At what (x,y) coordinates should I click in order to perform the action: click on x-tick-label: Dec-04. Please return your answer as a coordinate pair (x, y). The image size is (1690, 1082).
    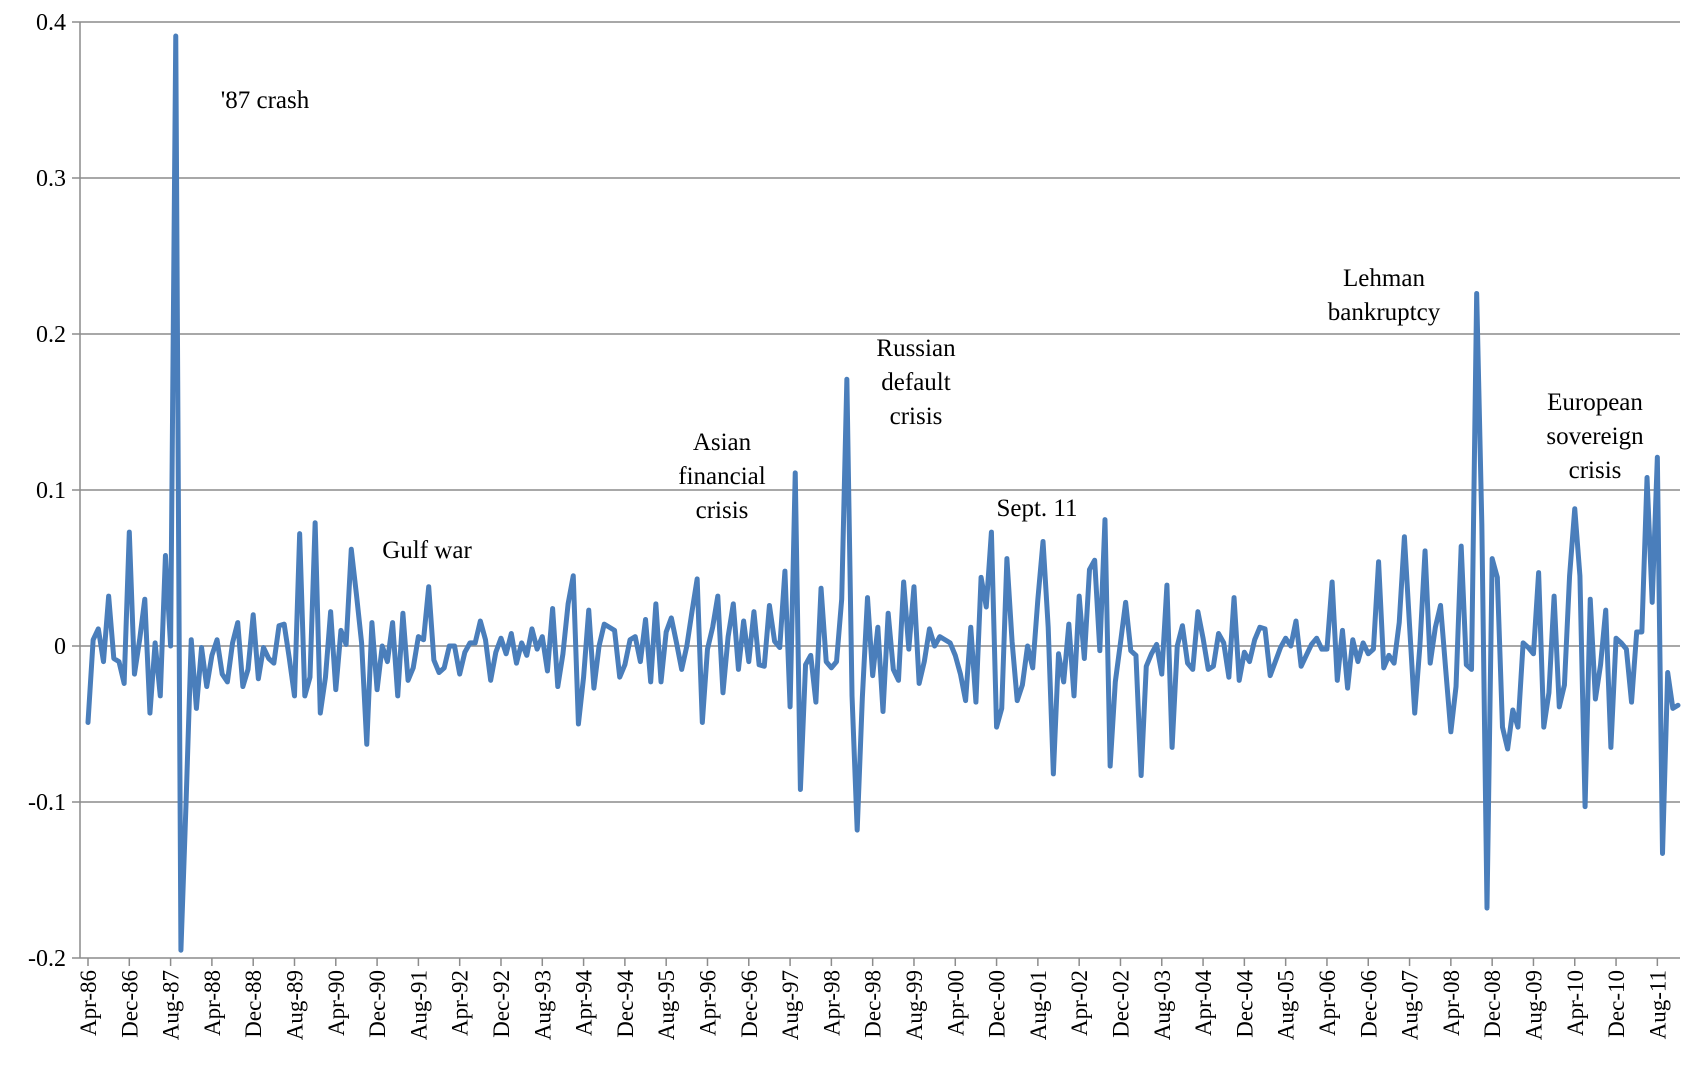
    Looking at the image, I should click on (1244, 1004).